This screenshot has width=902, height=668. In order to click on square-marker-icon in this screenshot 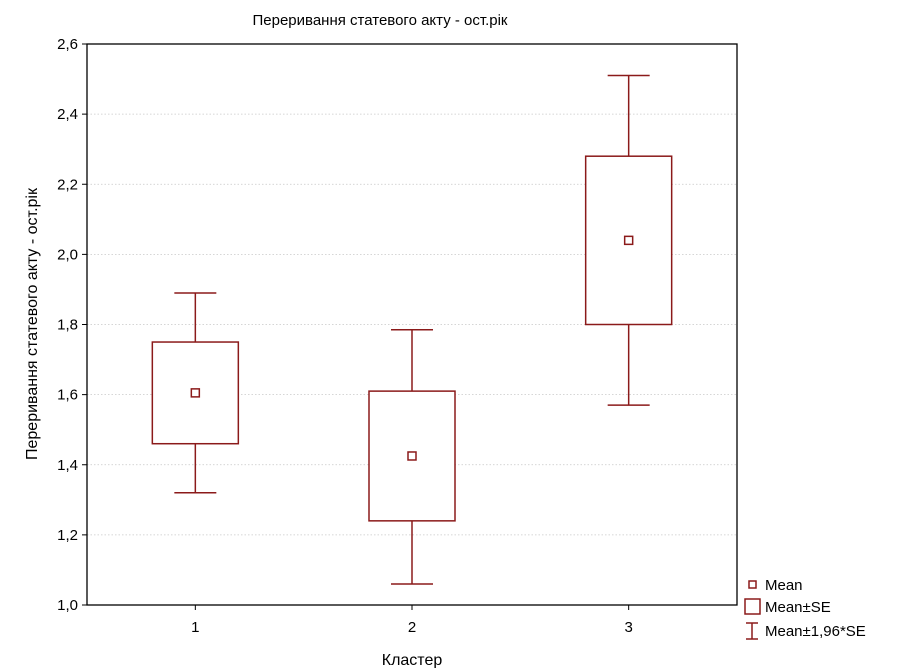, I will do `click(752, 584)`.